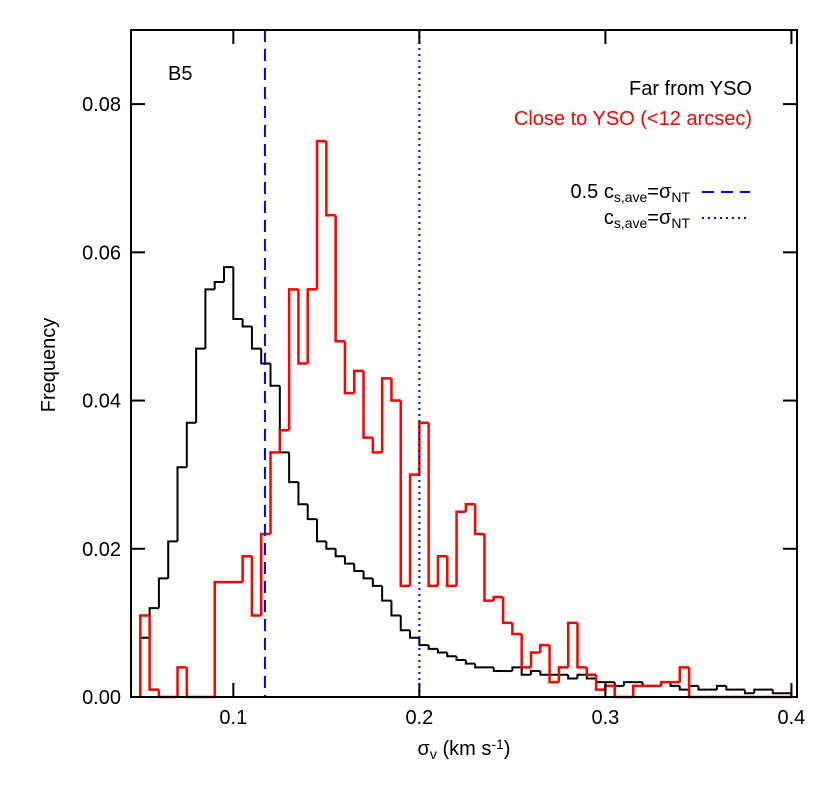 The width and height of the screenshot is (830, 789). Describe the element at coordinates (433, 754) in the screenshot. I see `label-part: v` at that location.